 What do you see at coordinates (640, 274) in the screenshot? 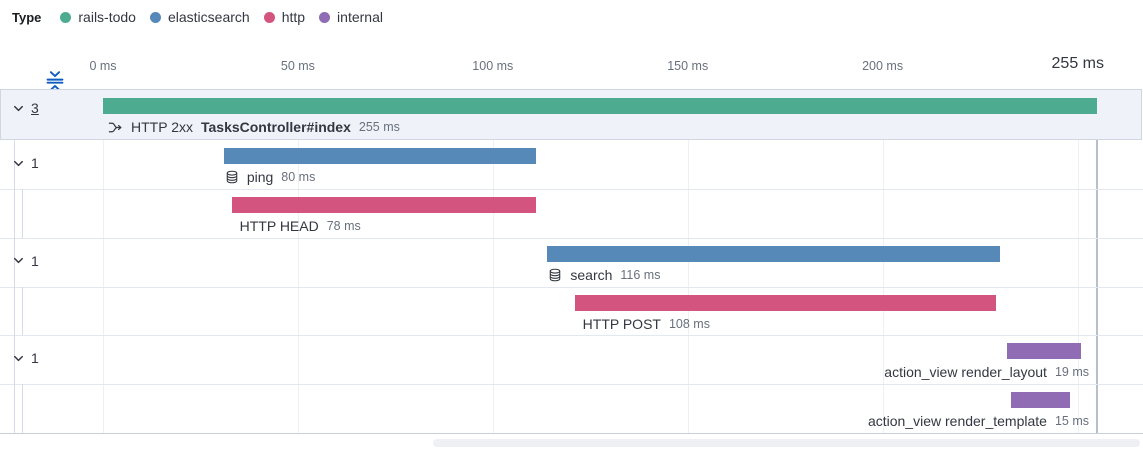
I see `span-duration: 116 ms` at bounding box center [640, 274].